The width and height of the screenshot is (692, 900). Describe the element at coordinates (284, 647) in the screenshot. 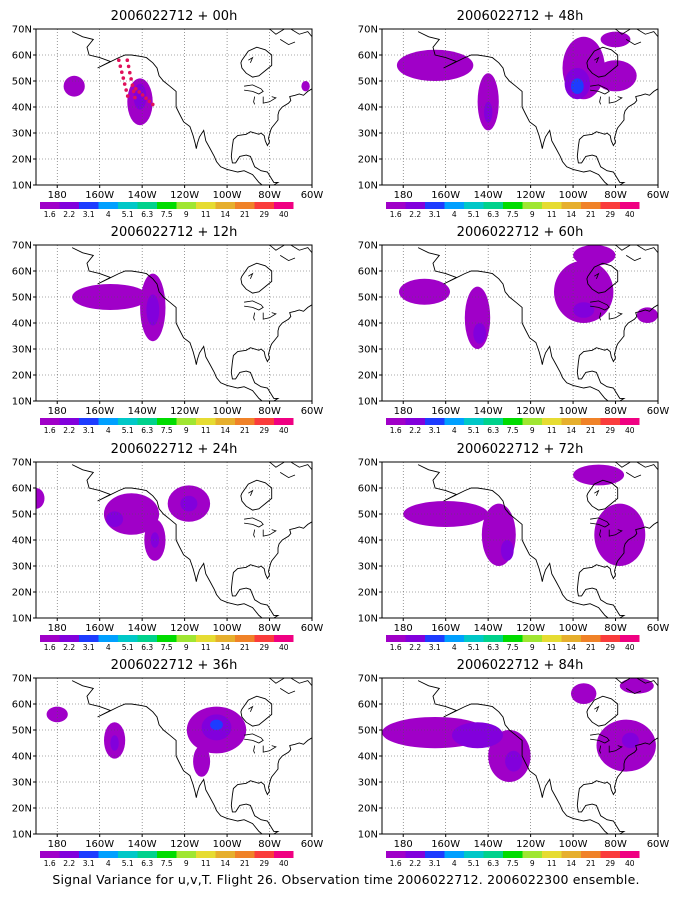

I see `colorbar-level-label: 40` at that location.